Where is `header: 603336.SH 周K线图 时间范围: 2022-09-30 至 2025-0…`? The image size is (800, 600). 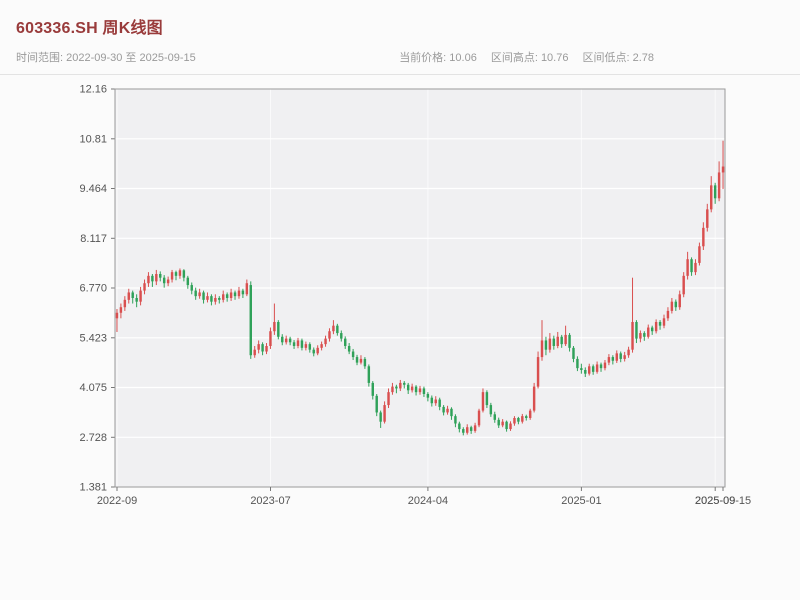
header: 603336.SH 周K线图 时间范围: 2022-09-30 至 2025-0… is located at coordinates (400, 37).